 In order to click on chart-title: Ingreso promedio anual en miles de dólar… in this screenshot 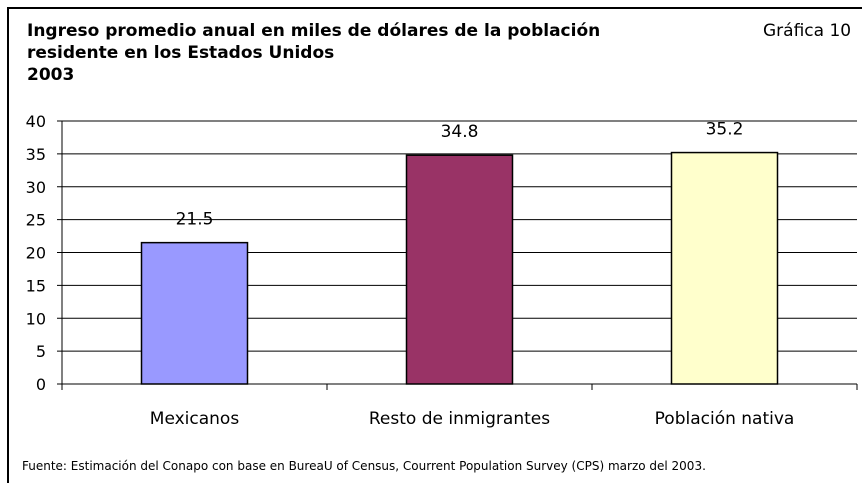, I will do `click(347, 53)`.